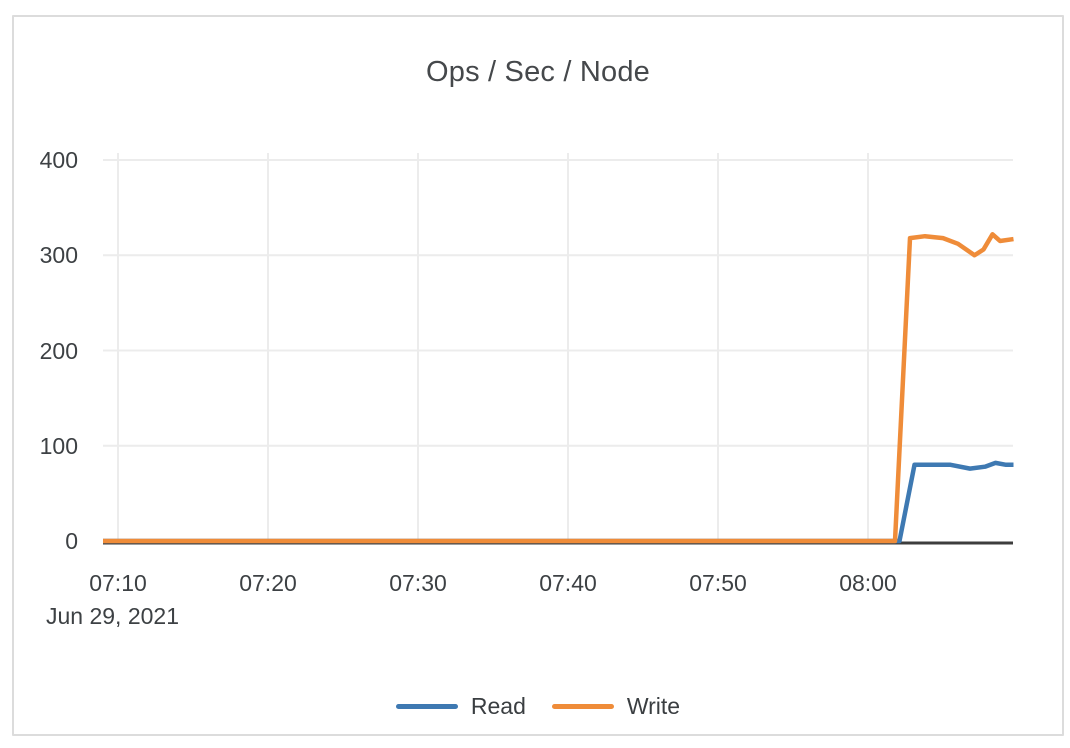 The image size is (1070, 748). Describe the element at coordinates (538, 706) in the screenshot. I see `chart-legend: Read Write` at that location.